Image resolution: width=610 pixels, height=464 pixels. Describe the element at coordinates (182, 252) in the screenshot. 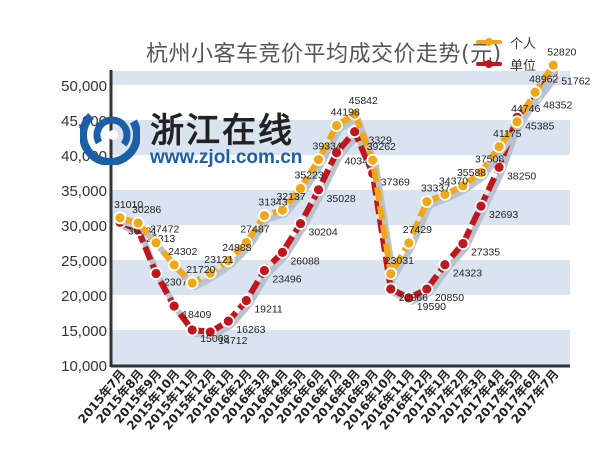

I see `data-label: 24302` at that location.